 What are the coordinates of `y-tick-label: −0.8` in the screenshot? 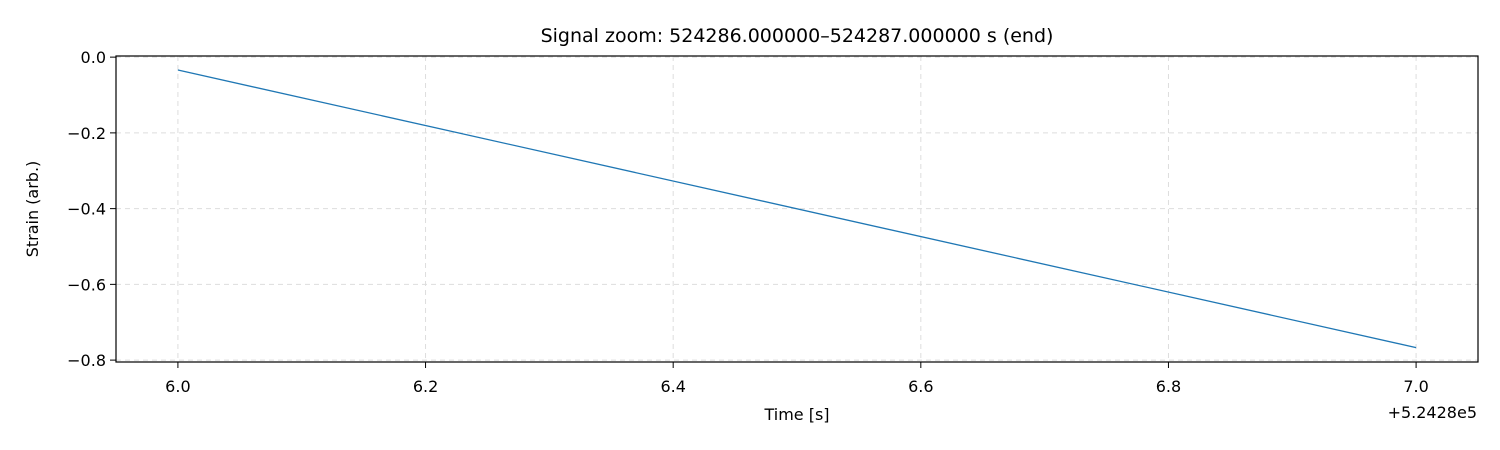 It's located at (86, 360).